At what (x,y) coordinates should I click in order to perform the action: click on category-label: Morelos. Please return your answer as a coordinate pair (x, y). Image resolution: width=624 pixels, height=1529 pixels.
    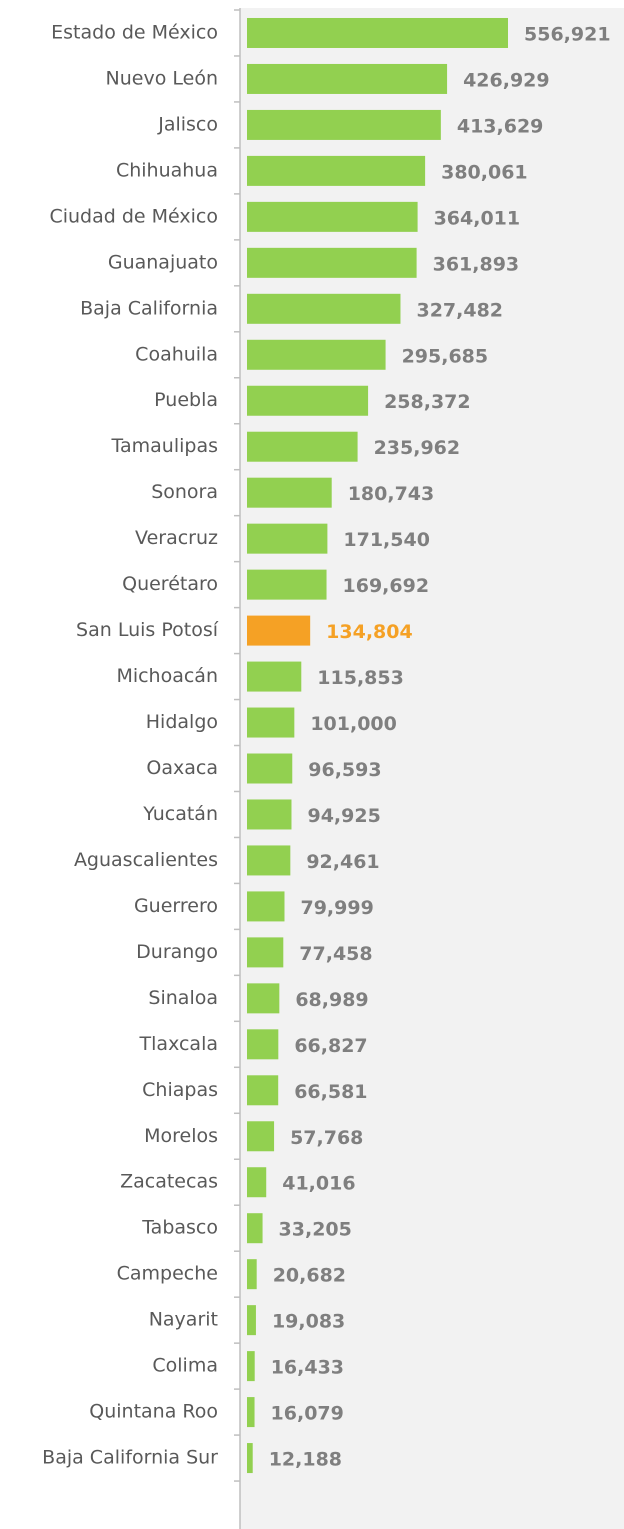
    Looking at the image, I should click on (181, 1136).